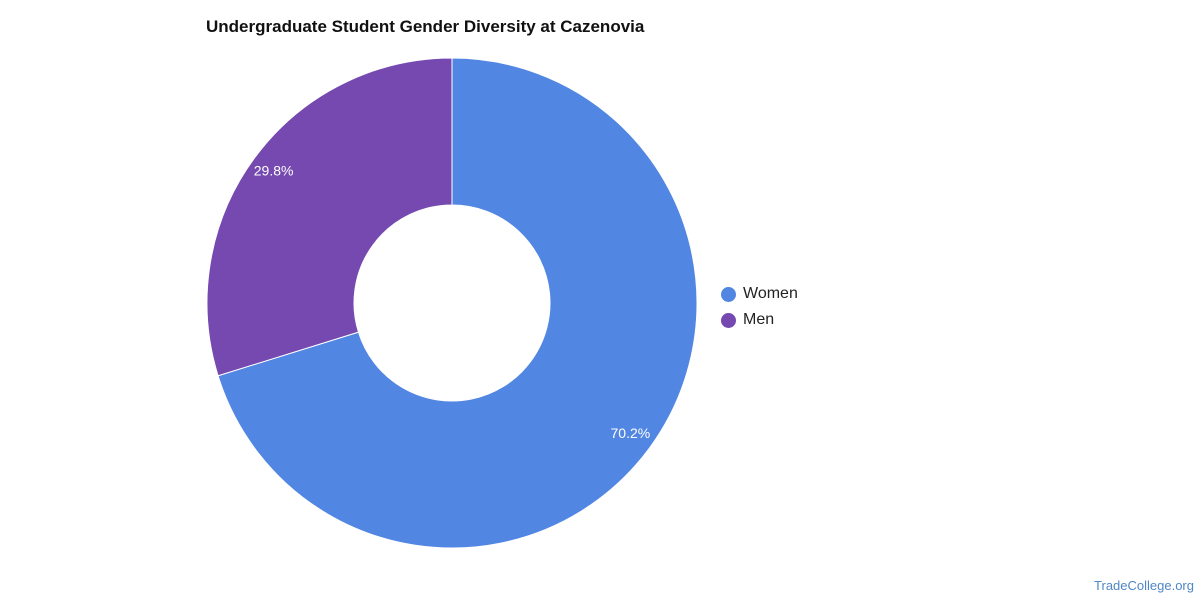 The height and width of the screenshot is (600, 1200). I want to click on legend-label-men: Men, so click(759, 319).